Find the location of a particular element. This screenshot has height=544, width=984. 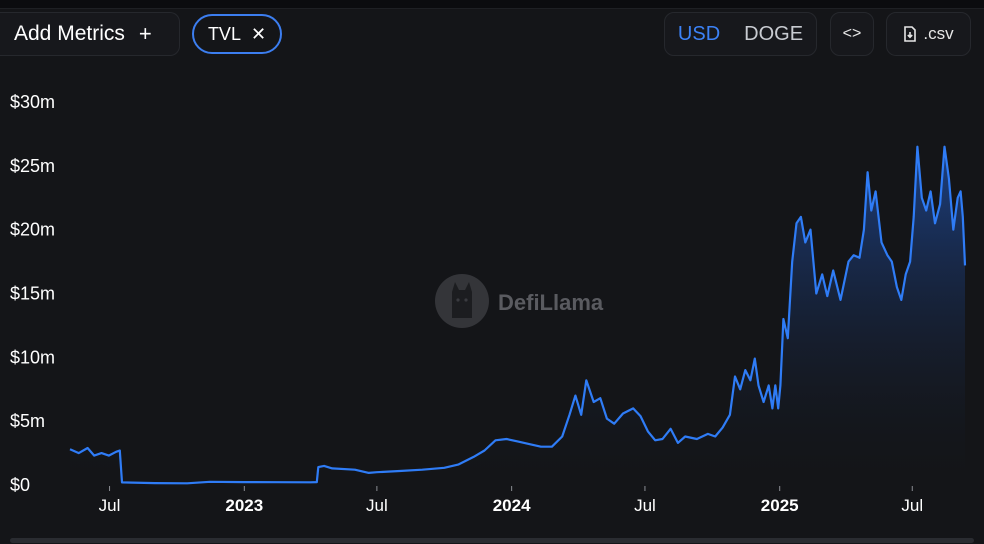

embed-button: <> is located at coordinates (852, 34).